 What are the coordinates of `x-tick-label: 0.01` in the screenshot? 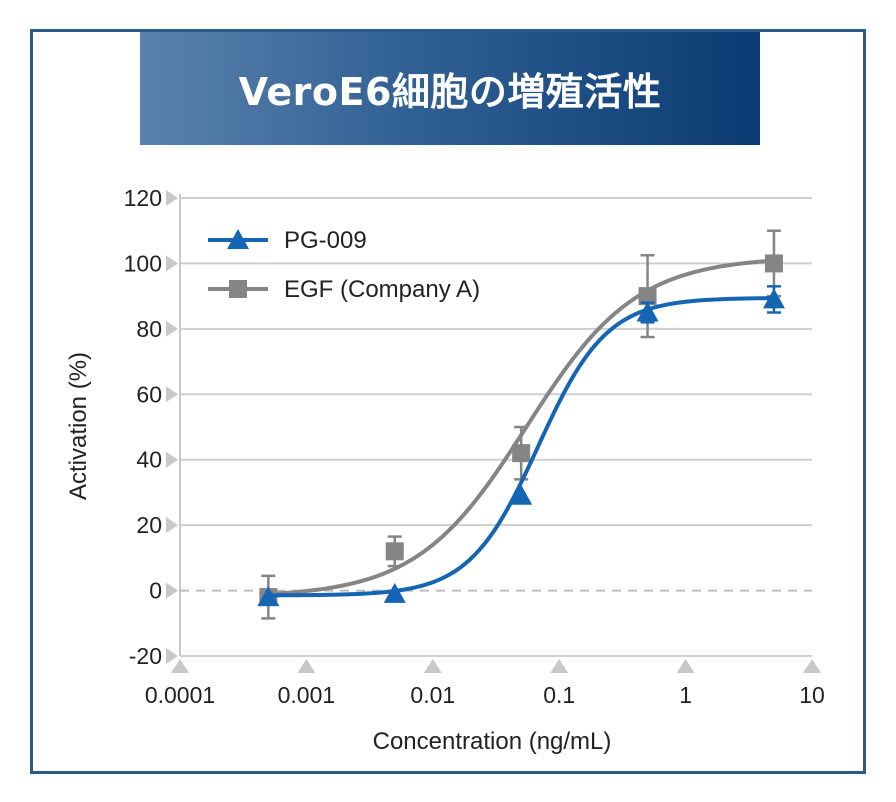 It's located at (432, 695).